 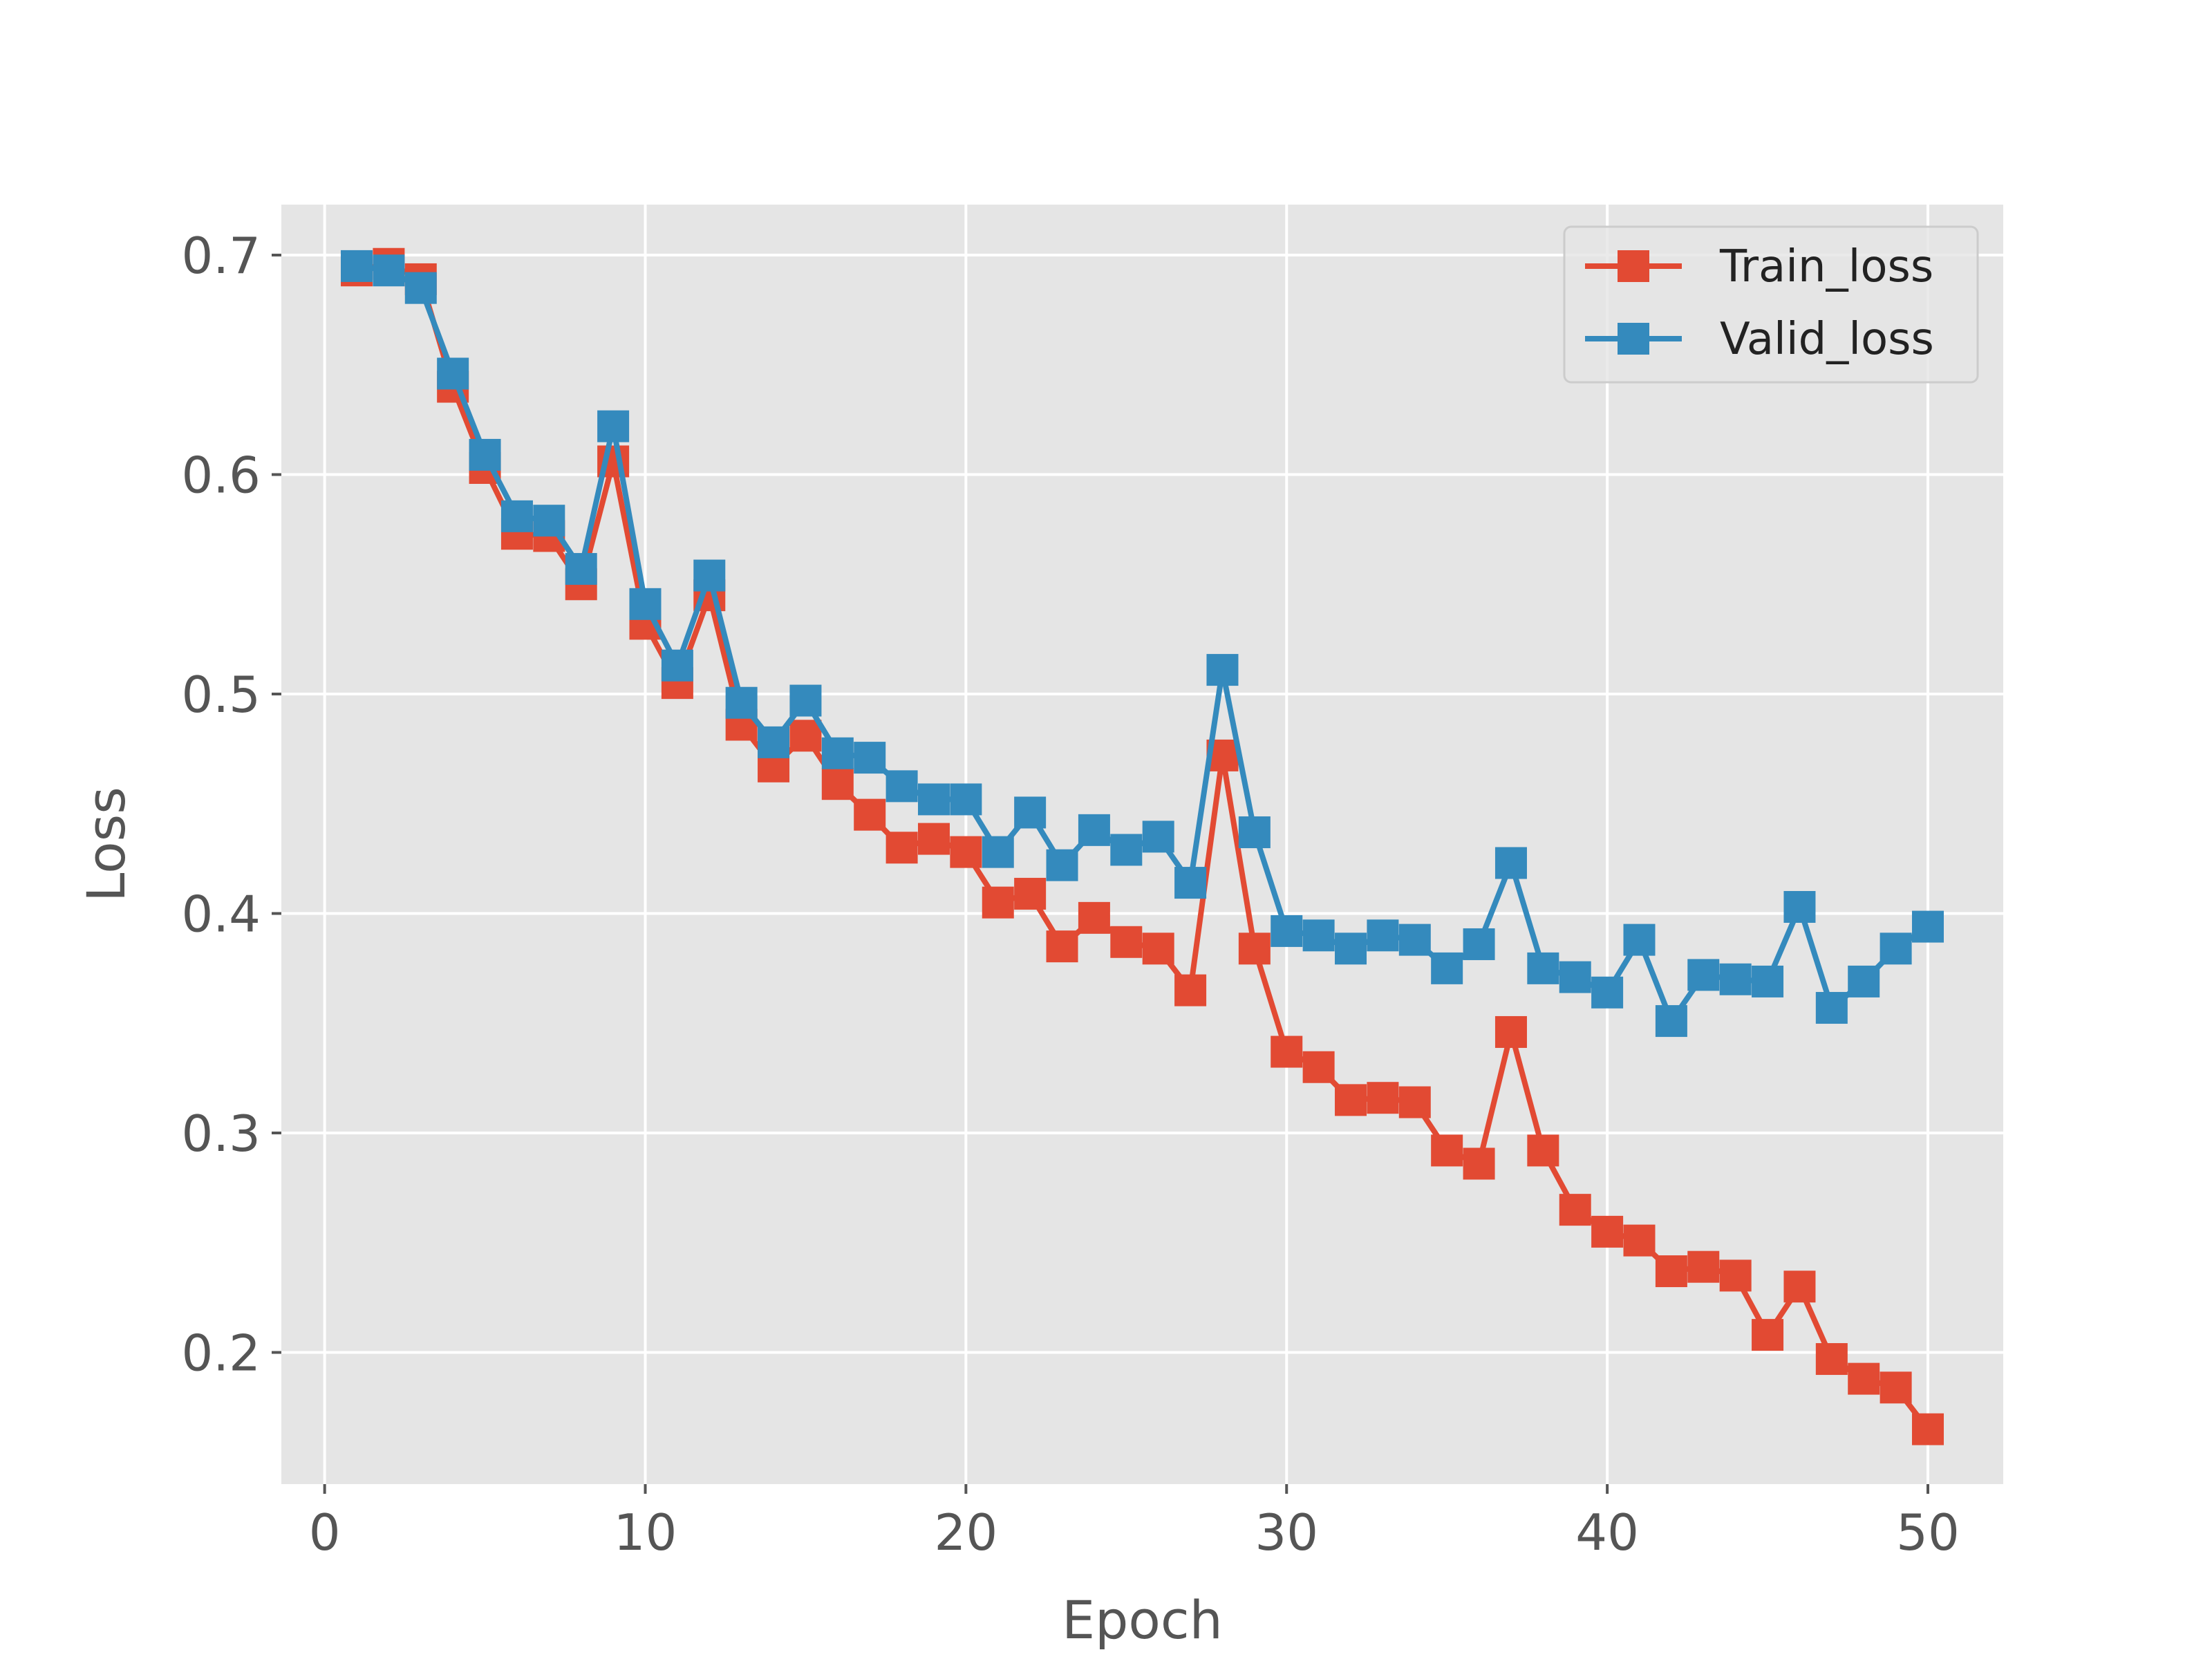 What do you see at coordinates (1928, 1532) in the screenshot?
I see `x-tick-label: 50` at bounding box center [1928, 1532].